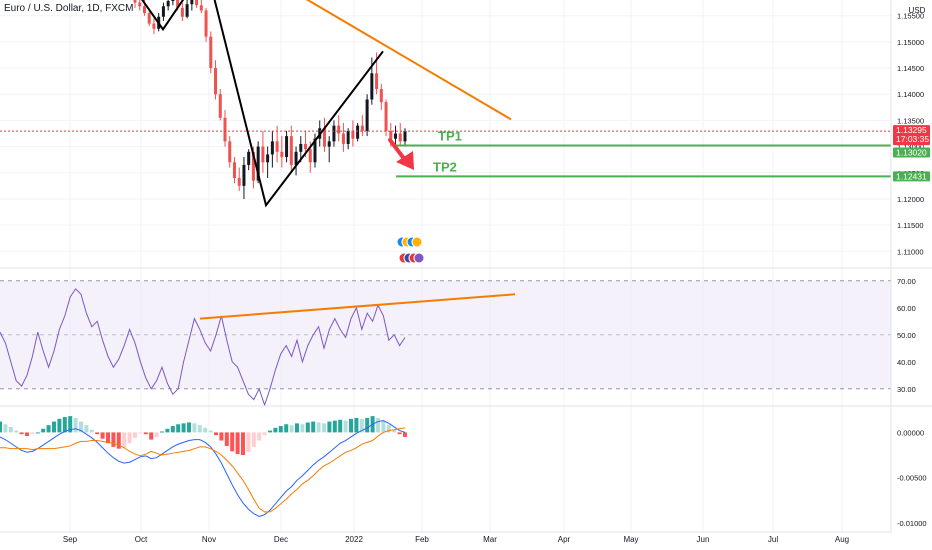  I want to click on price-axis-tick-label: 1.14500, so click(910, 68).